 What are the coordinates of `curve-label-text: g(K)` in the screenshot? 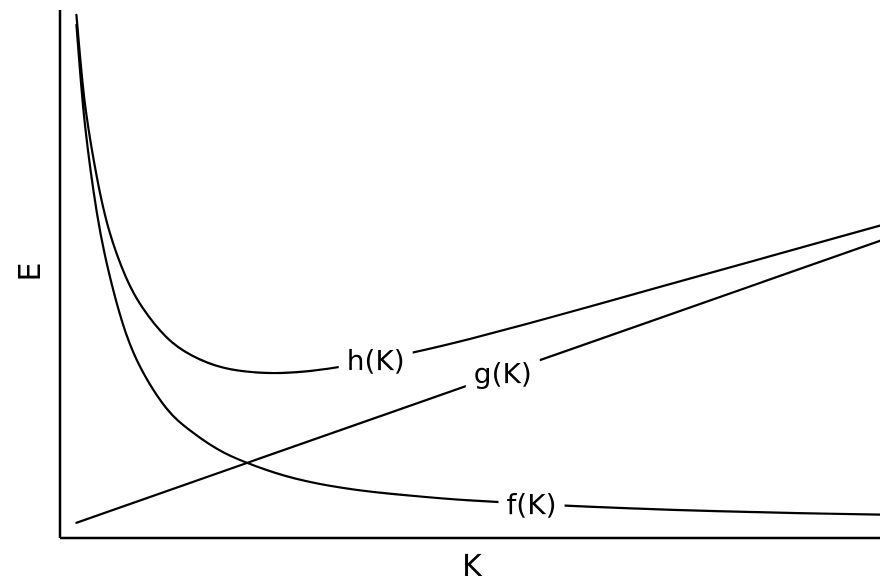 It's located at (503, 373).